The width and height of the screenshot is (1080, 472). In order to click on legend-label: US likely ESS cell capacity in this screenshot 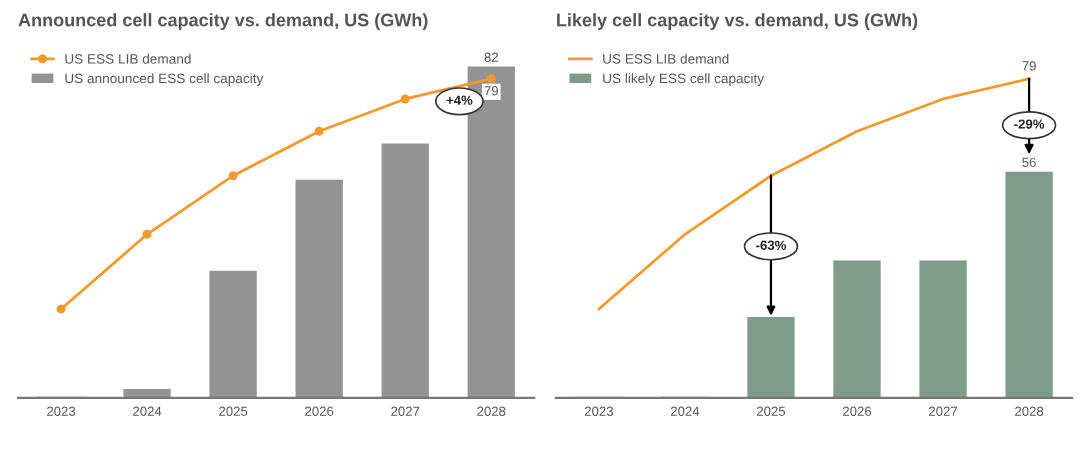, I will do `click(684, 79)`.